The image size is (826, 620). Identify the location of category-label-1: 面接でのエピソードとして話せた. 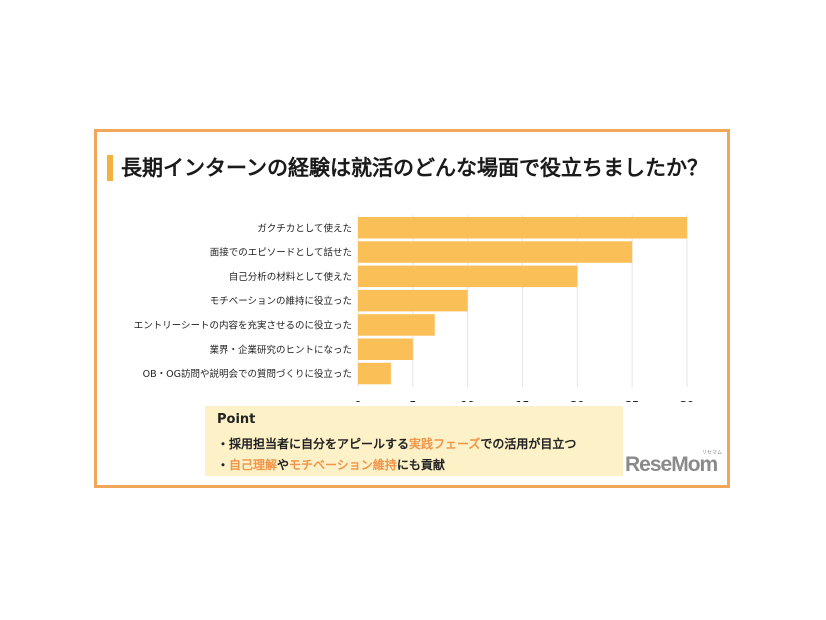
(281, 253).